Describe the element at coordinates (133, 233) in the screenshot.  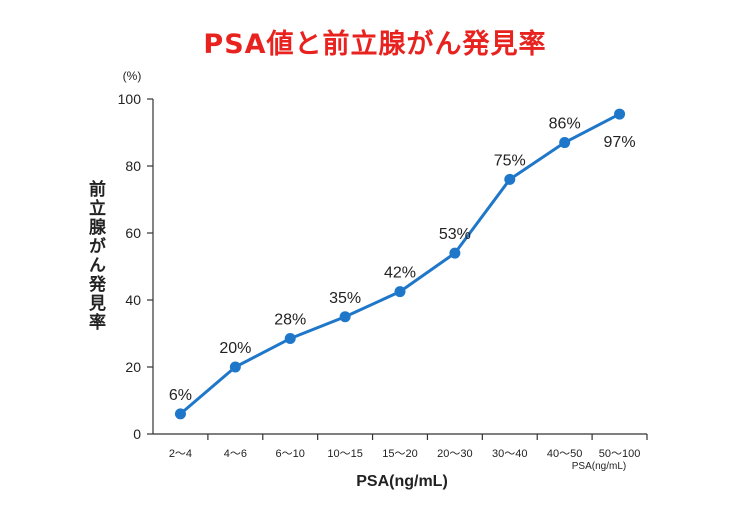
I see `y-tick-label: 60` at that location.